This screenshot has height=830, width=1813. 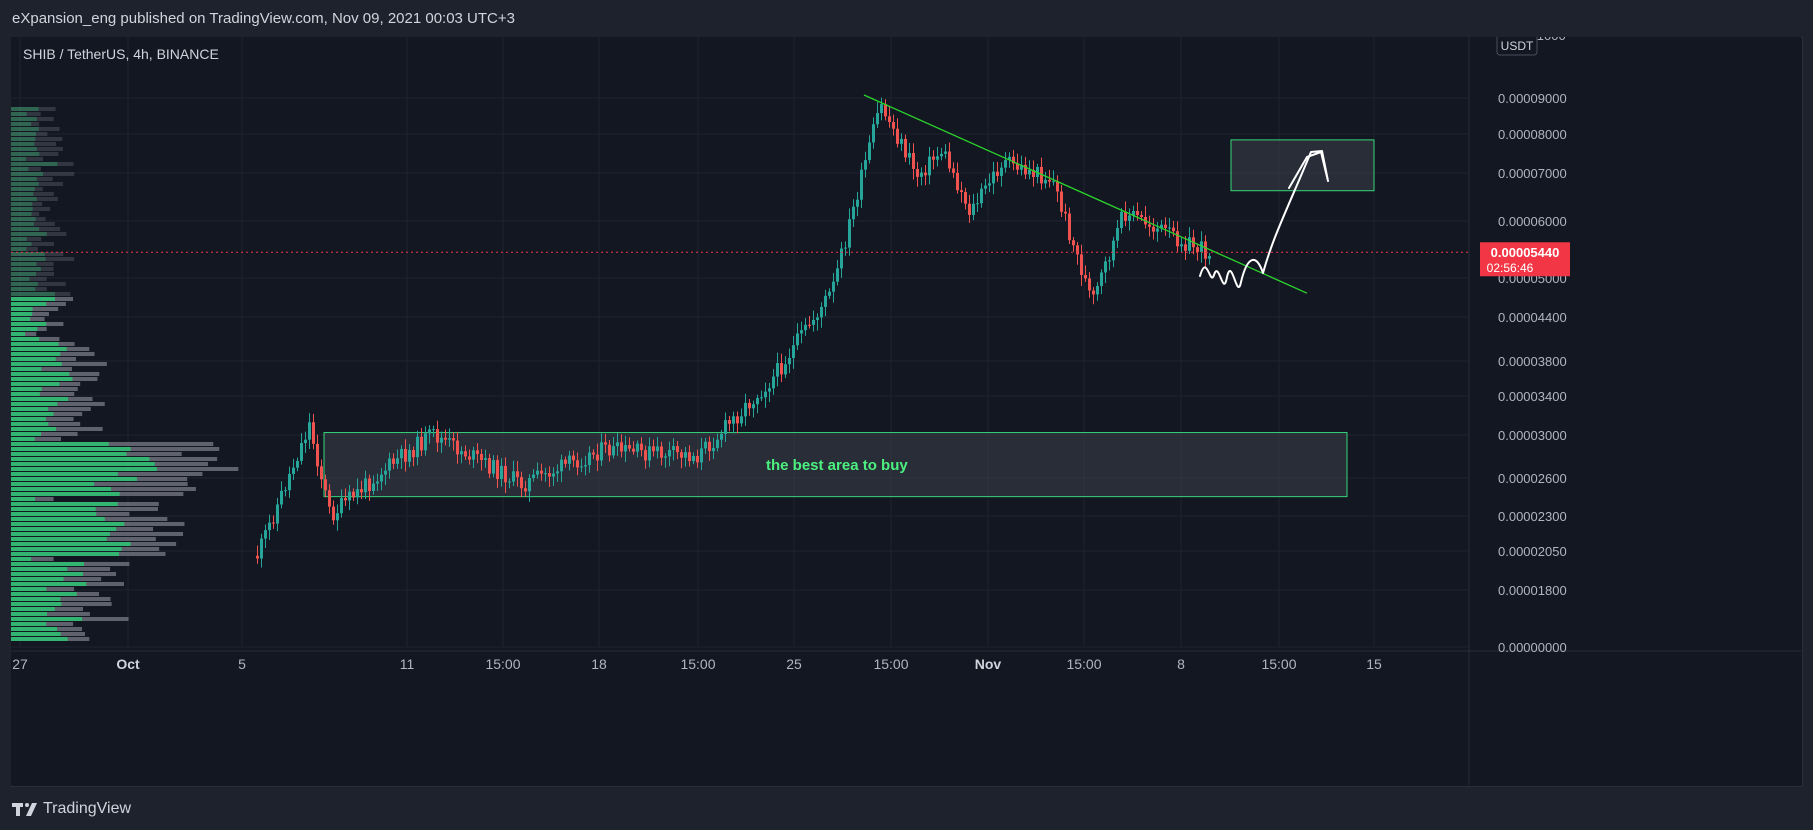 I want to click on time-tick-label: 18, so click(x=599, y=664).